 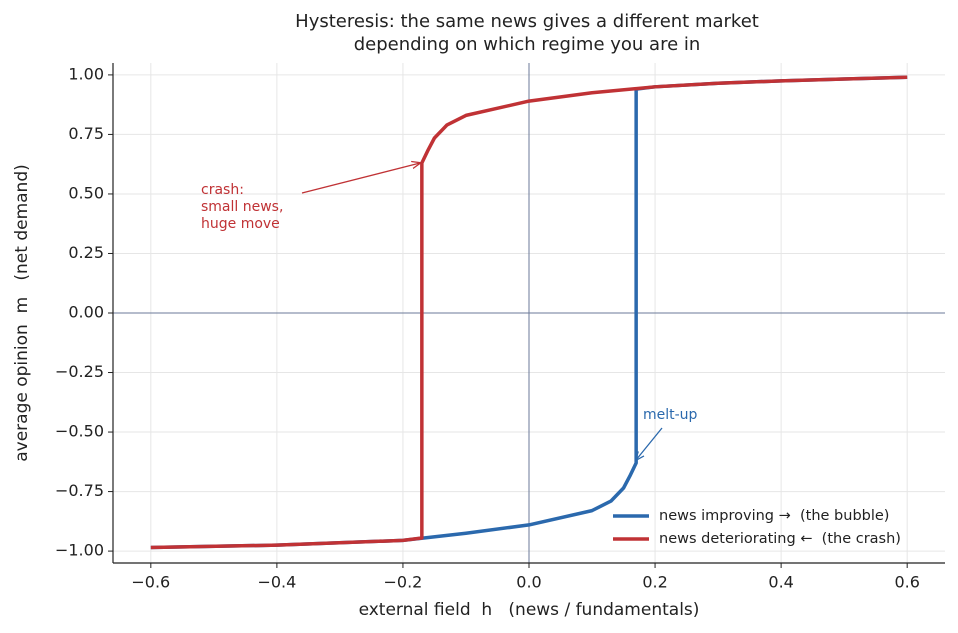 What do you see at coordinates (529, 610) in the screenshot?
I see `x-axis-label: external field h (news / fundamentals)` at bounding box center [529, 610].